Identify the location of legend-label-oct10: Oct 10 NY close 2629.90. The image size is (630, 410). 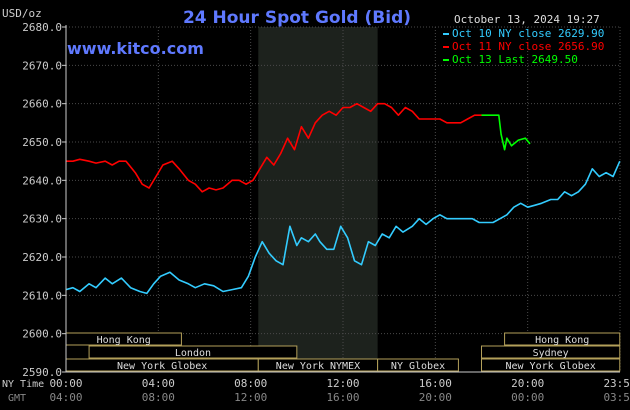
(528, 33).